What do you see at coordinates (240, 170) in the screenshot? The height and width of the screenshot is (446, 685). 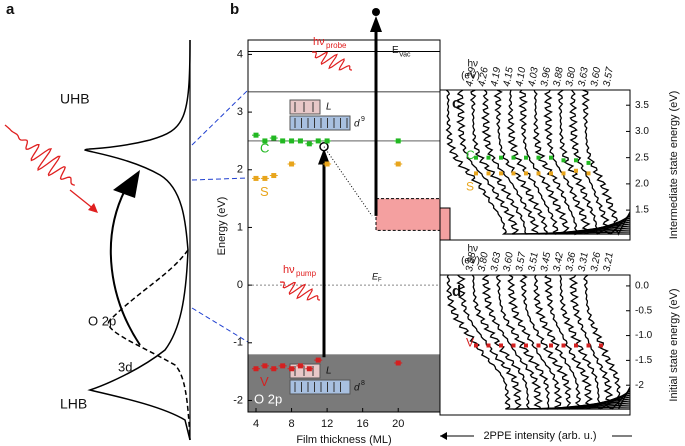 I see `y-tick-label: 2` at bounding box center [240, 170].